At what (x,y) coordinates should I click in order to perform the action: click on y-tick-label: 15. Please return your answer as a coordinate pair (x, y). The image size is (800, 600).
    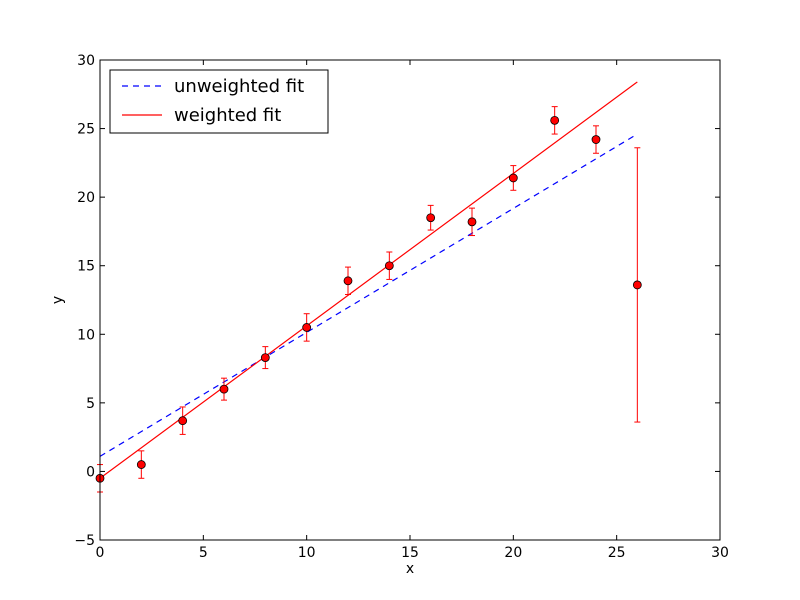
    Looking at the image, I should click on (86, 267).